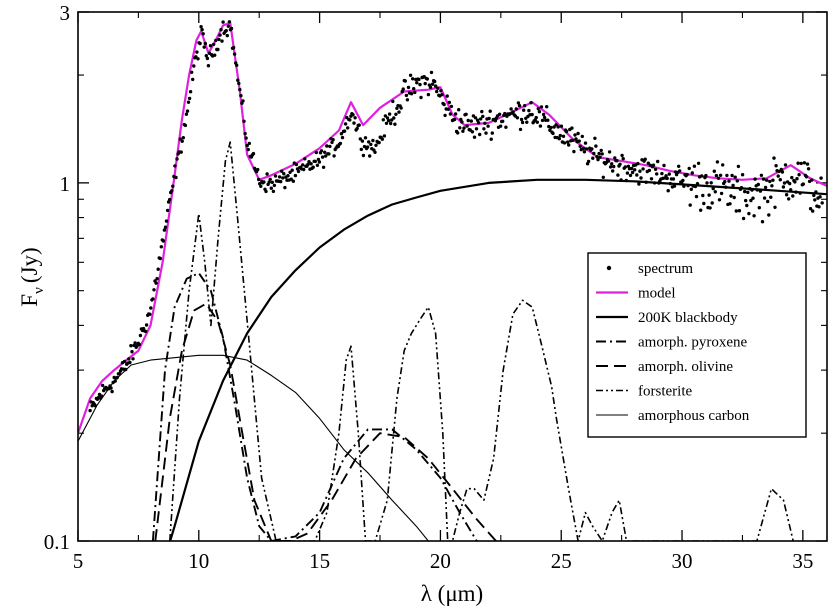 This screenshot has width=830, height=613. Describe the element at coordinates (609, 268) in the screenshot. I see `legend-symbol-spectrum` at that location.